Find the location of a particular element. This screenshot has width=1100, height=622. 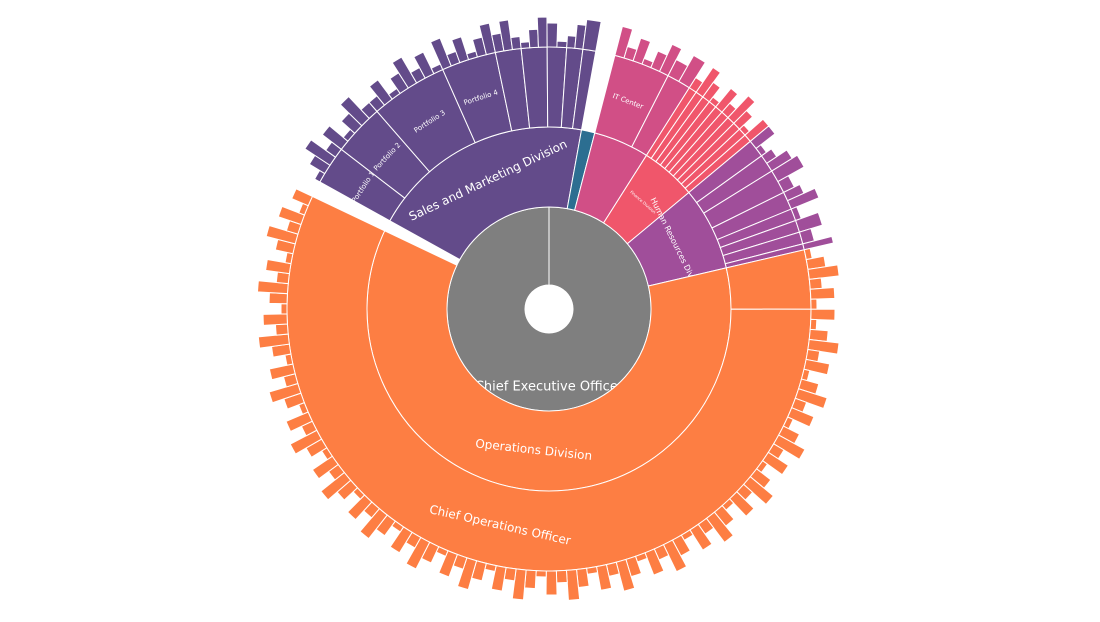

root-label: Chief Executive Officer is located at coordinates (549, 387).